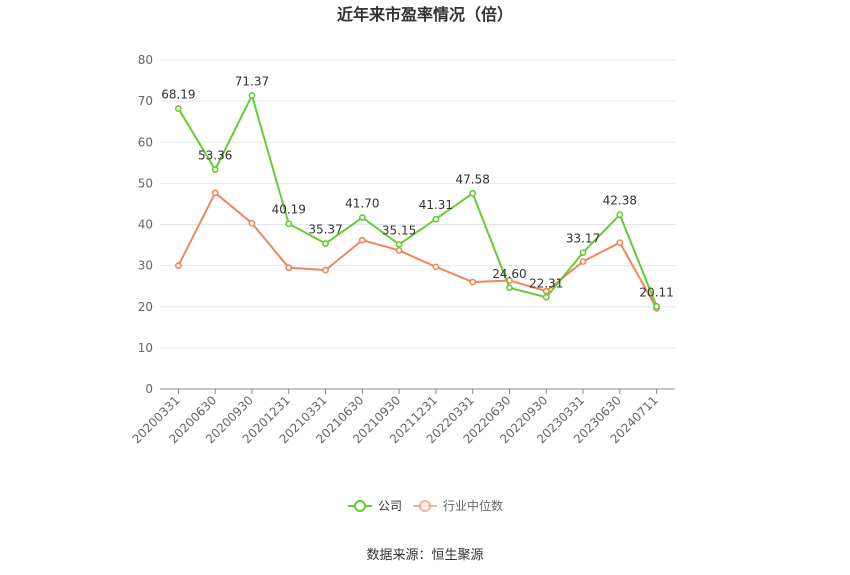 Image resolution: width=850 pixels, height=575 pixels. I want to click on y-axis: 0 10 20 30 40 50 60 70 80, so click(145, 224).